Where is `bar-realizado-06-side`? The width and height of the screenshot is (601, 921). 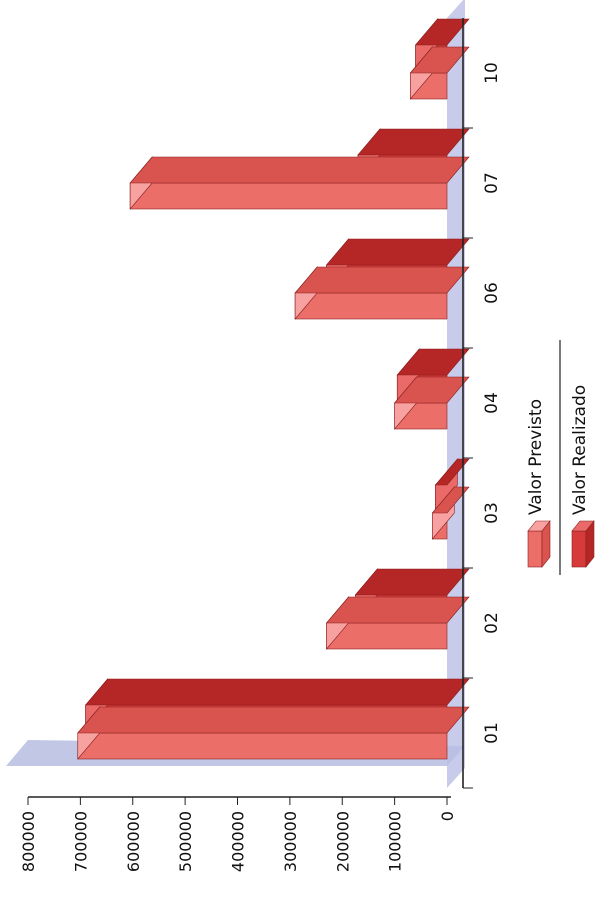 bar-realizado-06-side is located at coordinates (397, 252).